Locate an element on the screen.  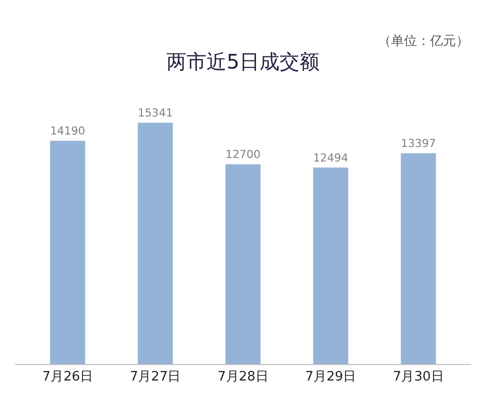
chart-title: 两市近5日成交额 is located at coordinates (243, 61).